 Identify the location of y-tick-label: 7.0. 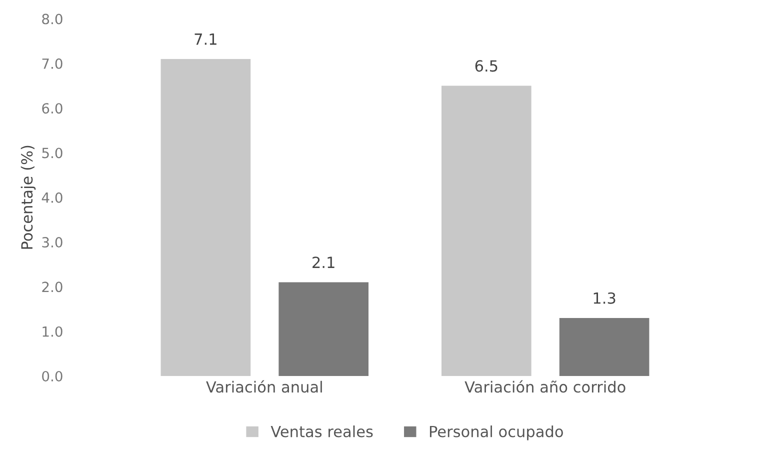
(52, 63).